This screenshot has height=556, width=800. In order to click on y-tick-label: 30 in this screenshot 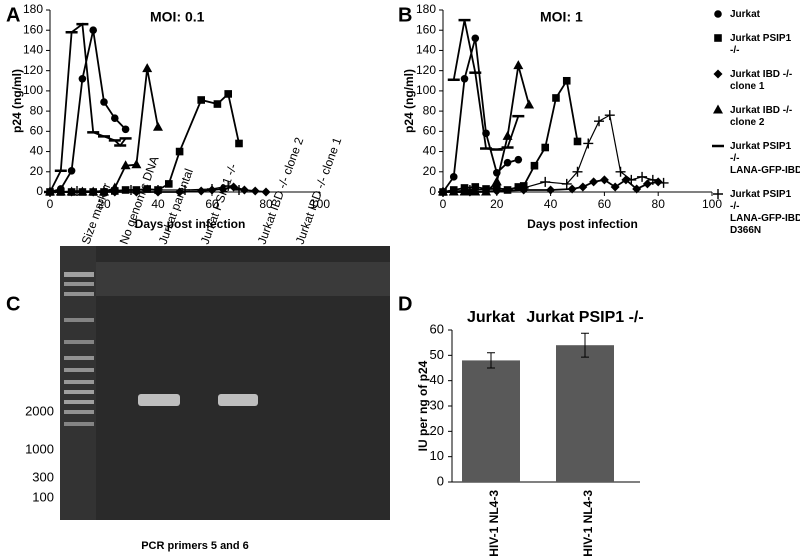, I will do `click(437, 404)`.